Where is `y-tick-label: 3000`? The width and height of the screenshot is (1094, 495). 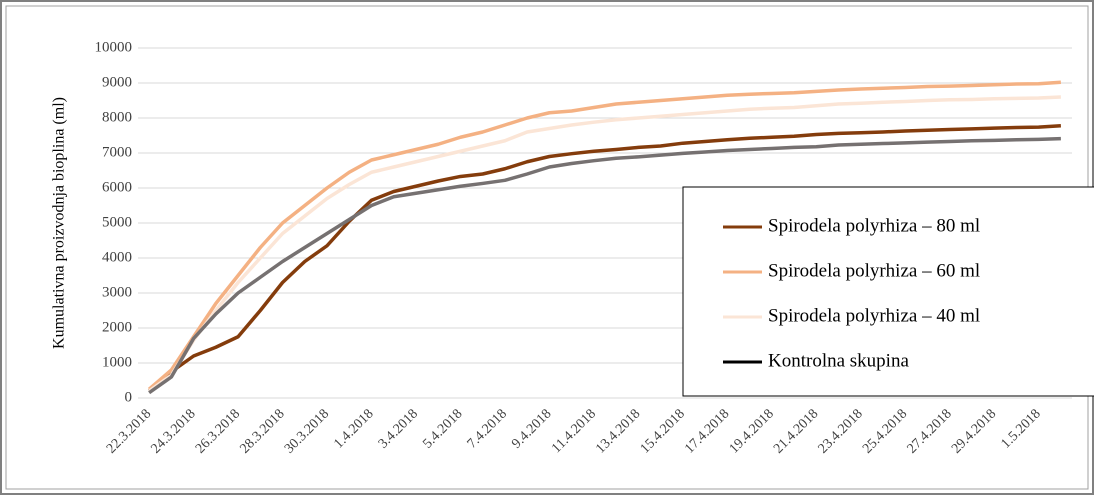
y-tick-label: 3000 is located at coordinates (117, 292).